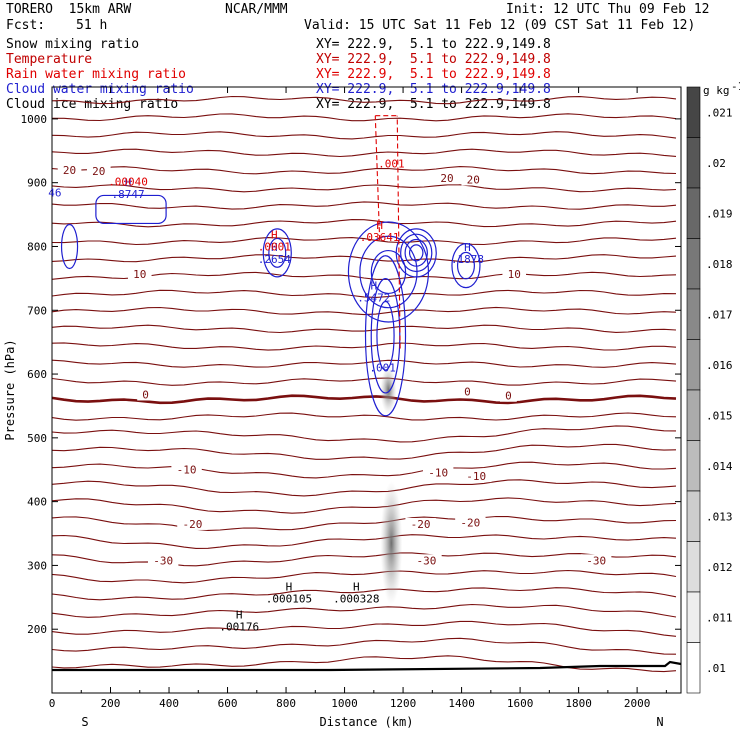 The width and height of the screenshot is (740, 740). What do you see at coordinates (26, 25) in the screenshot?
I see `forecast-label: Fcst:` at bounding box center [26, 25].